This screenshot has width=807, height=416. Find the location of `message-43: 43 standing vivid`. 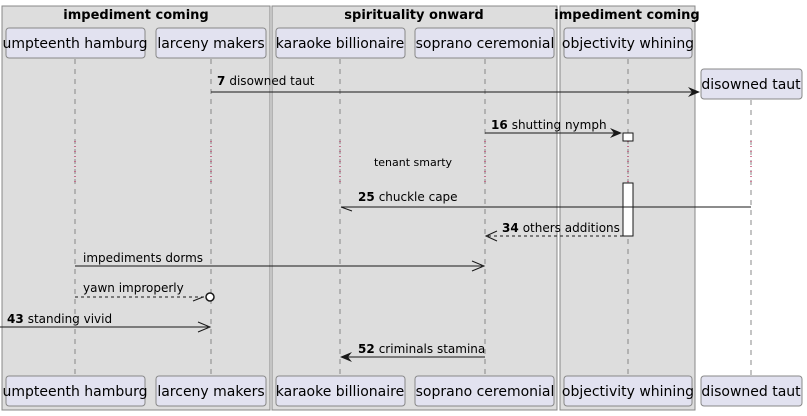

message-43: 43 standing vivid is located at coordinates (106, 322).